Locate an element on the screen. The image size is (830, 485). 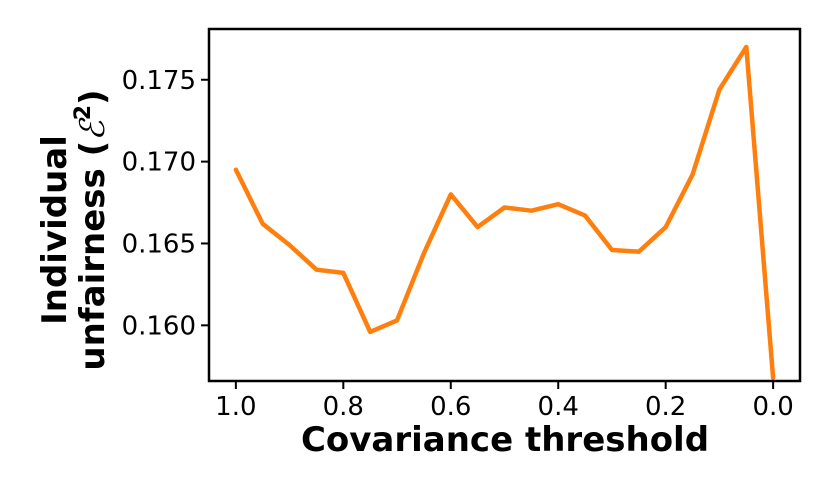
x-tick-label: 1.0 is located at coordinates (235, 407).